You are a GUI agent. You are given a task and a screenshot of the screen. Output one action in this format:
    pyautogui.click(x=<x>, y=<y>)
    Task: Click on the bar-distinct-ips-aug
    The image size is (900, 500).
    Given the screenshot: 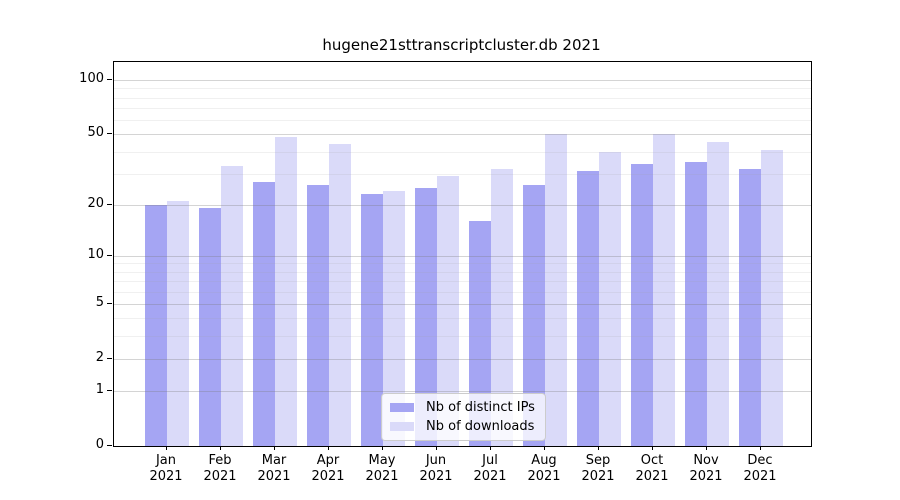 What is the action you would take?
    pyautogui.click(x=534, y=315)
    